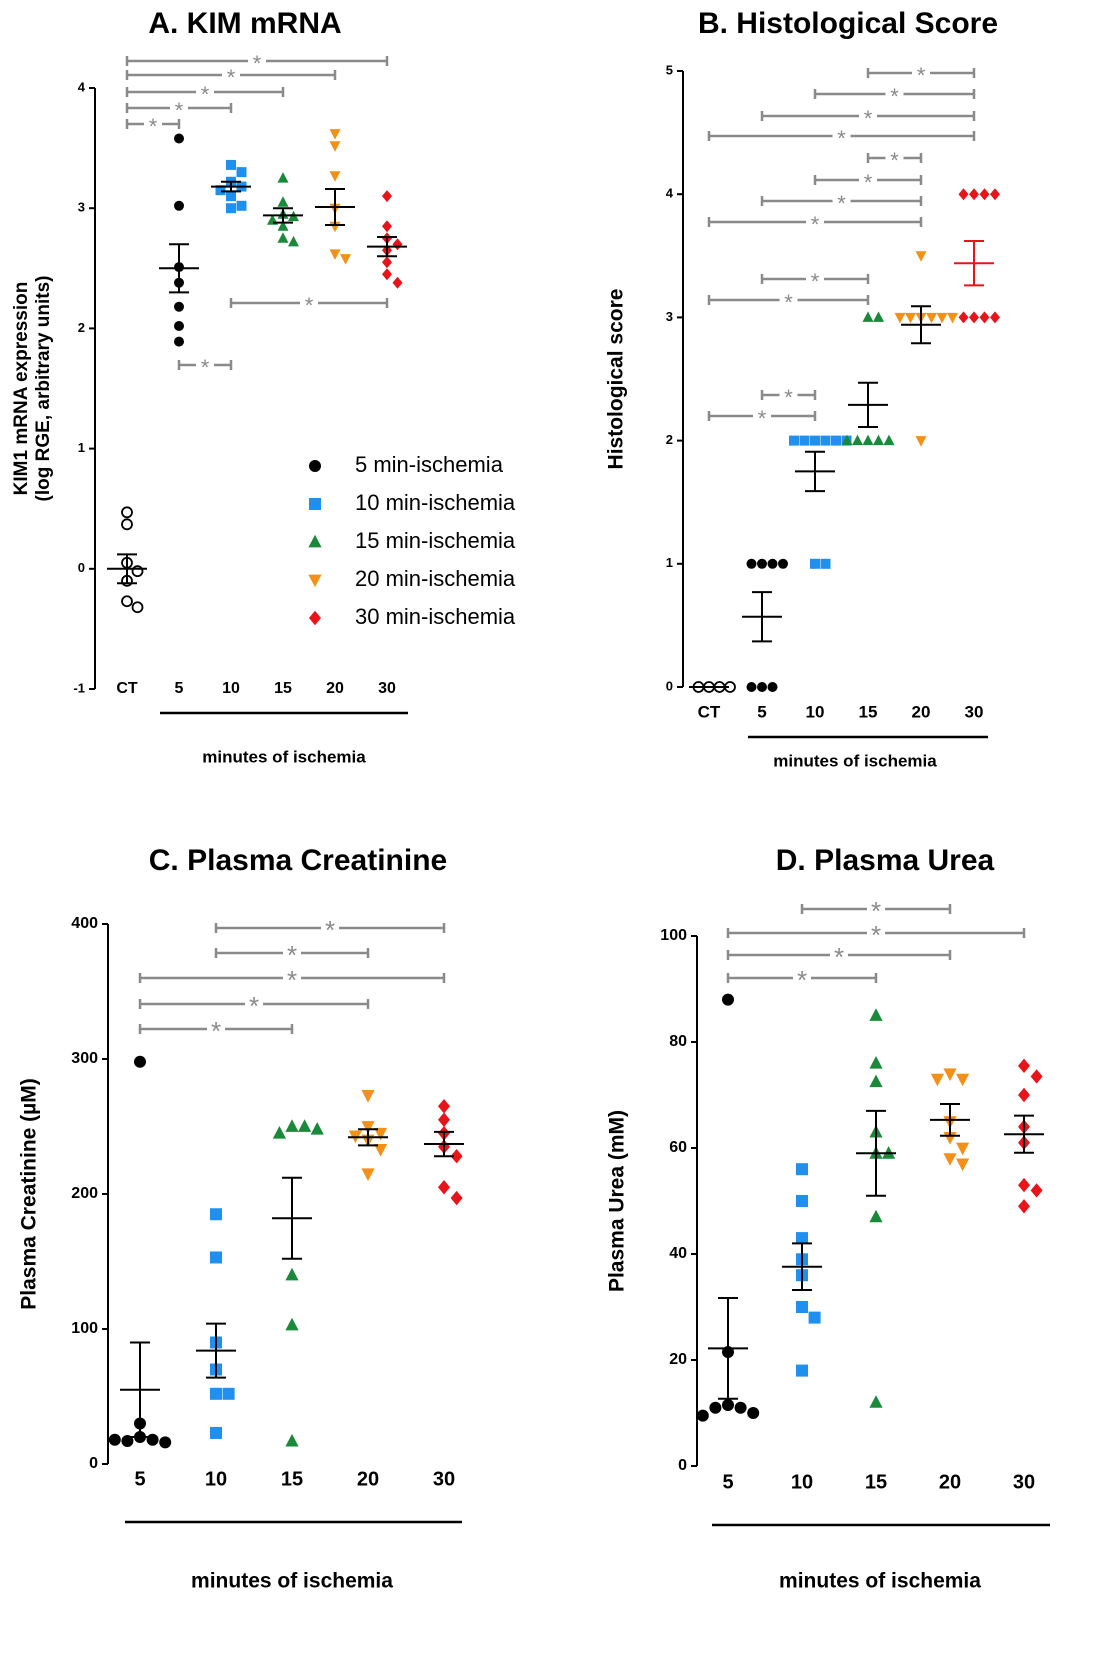  I want to click on y-tick-label: 2, so click(81, 327).